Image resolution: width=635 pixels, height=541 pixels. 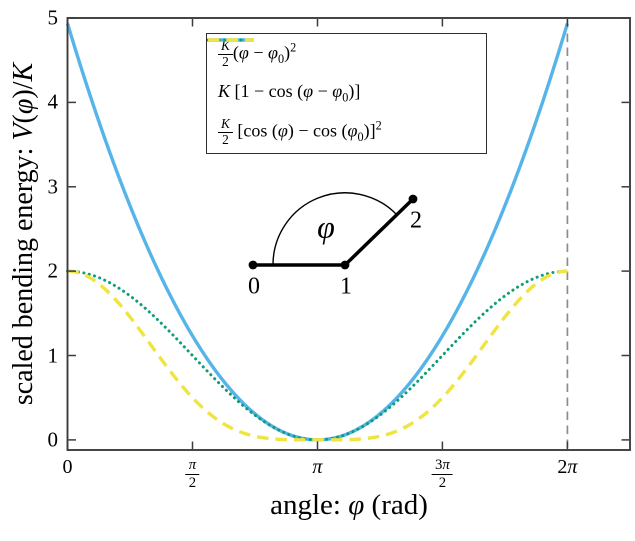 I want to click on legend-label: K [1 − cos (φ − φ0)], so click(x=289, y=93).